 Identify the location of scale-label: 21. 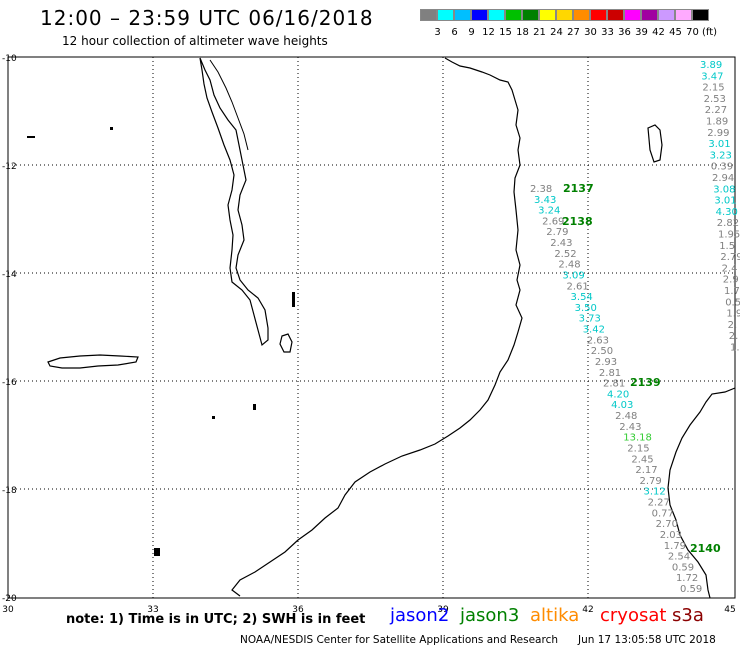
(539, 32).